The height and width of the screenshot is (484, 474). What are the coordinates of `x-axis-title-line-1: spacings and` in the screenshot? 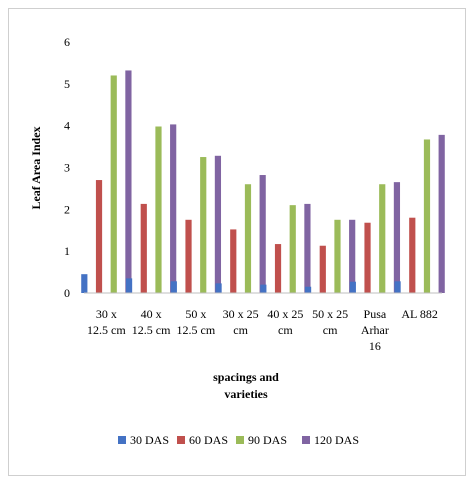 It's located at (246, 377).